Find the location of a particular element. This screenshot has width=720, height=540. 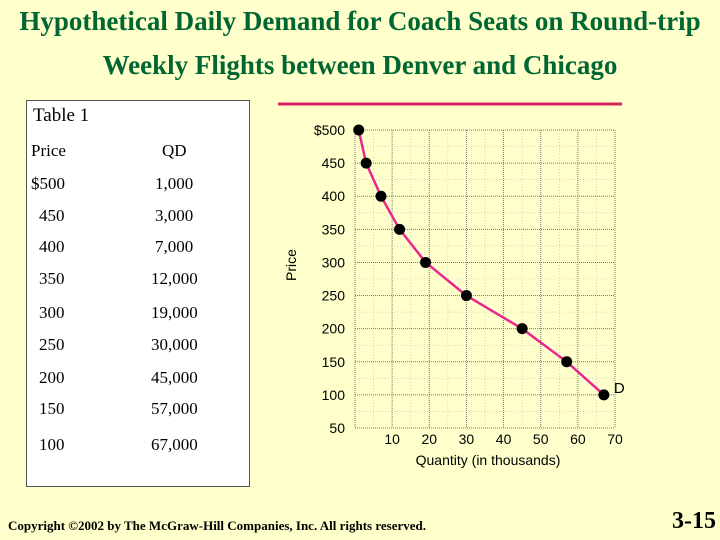

table-cell-price: 350 is located at coordinates (52, 278).